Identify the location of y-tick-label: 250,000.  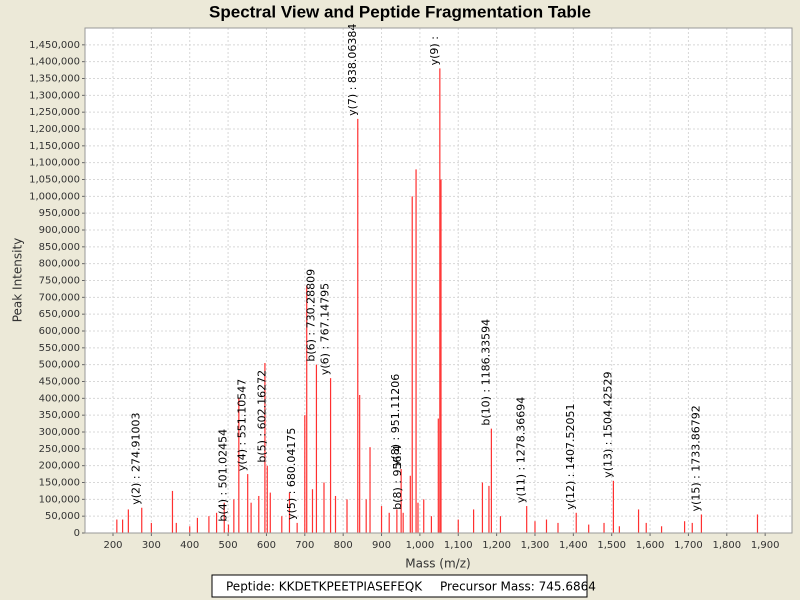
(59, 449).